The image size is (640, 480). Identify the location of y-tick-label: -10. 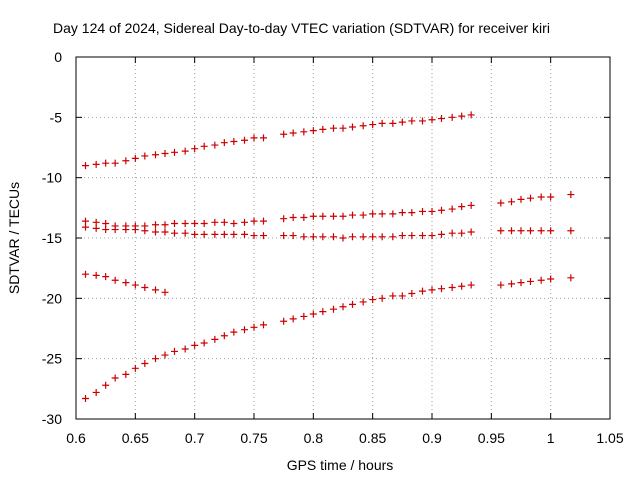
(52, 178).